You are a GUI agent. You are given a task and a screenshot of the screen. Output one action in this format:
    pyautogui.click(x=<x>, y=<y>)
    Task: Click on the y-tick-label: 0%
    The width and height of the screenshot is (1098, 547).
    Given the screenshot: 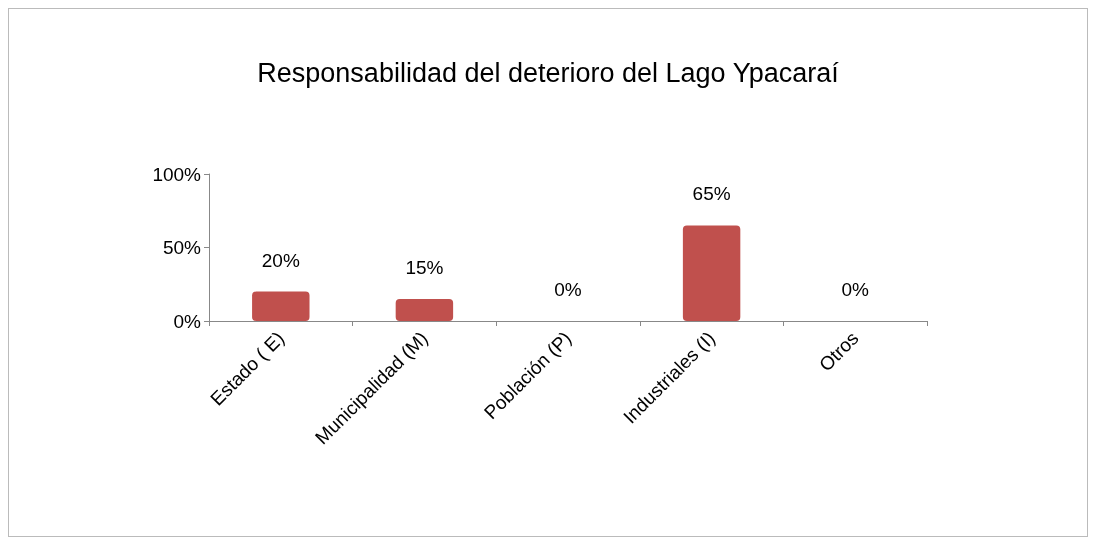 What is the action you would take?
    pyautogui.click(x=187, y=321)
    